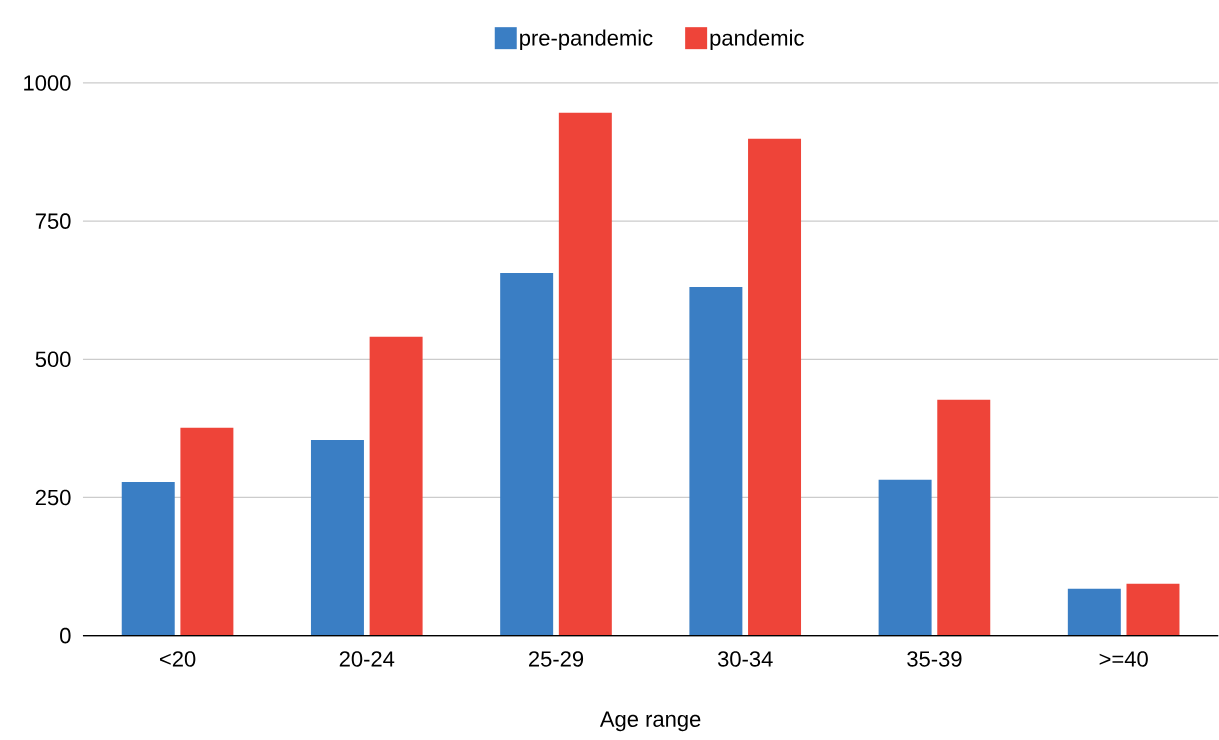  What do you see at coordinates (53, 359) in the screenshot?
I see `y-tick-label: 500` at bounding box center [53, 359].